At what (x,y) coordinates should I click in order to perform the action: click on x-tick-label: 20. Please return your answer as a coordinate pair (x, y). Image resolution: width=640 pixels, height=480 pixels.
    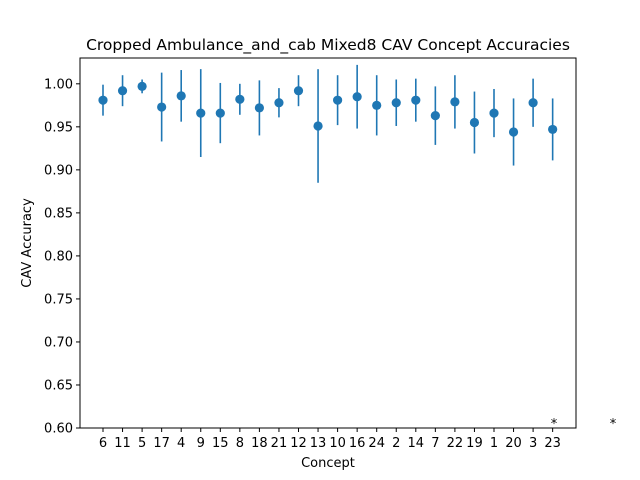
    Looking at the image, I should click on (513, 443).